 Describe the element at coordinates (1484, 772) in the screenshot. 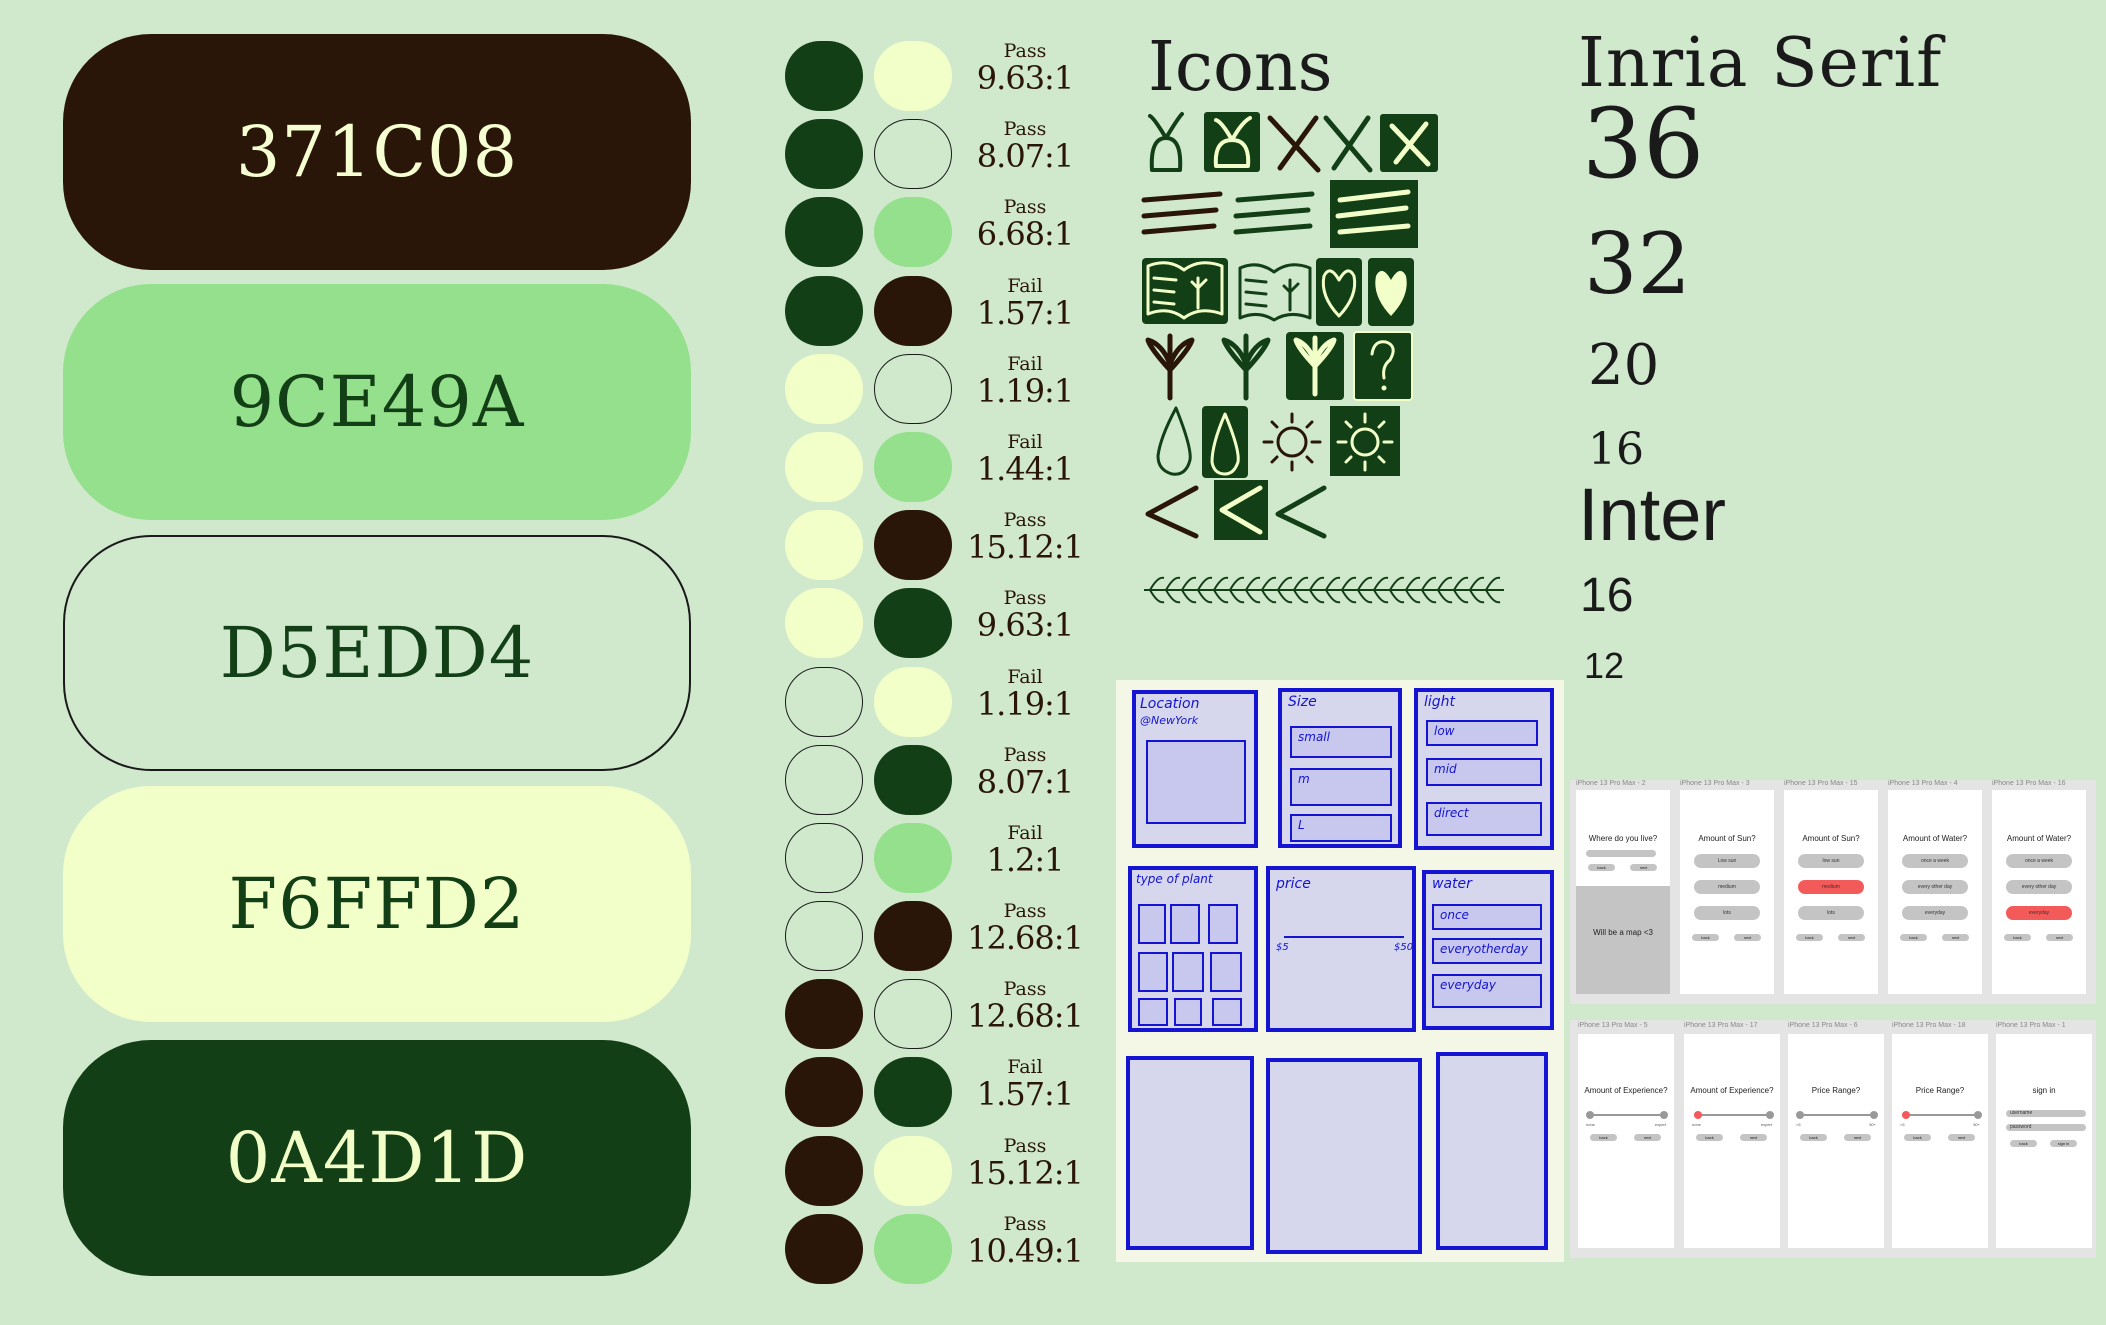

I see `light-mid-option: mid` at that location.